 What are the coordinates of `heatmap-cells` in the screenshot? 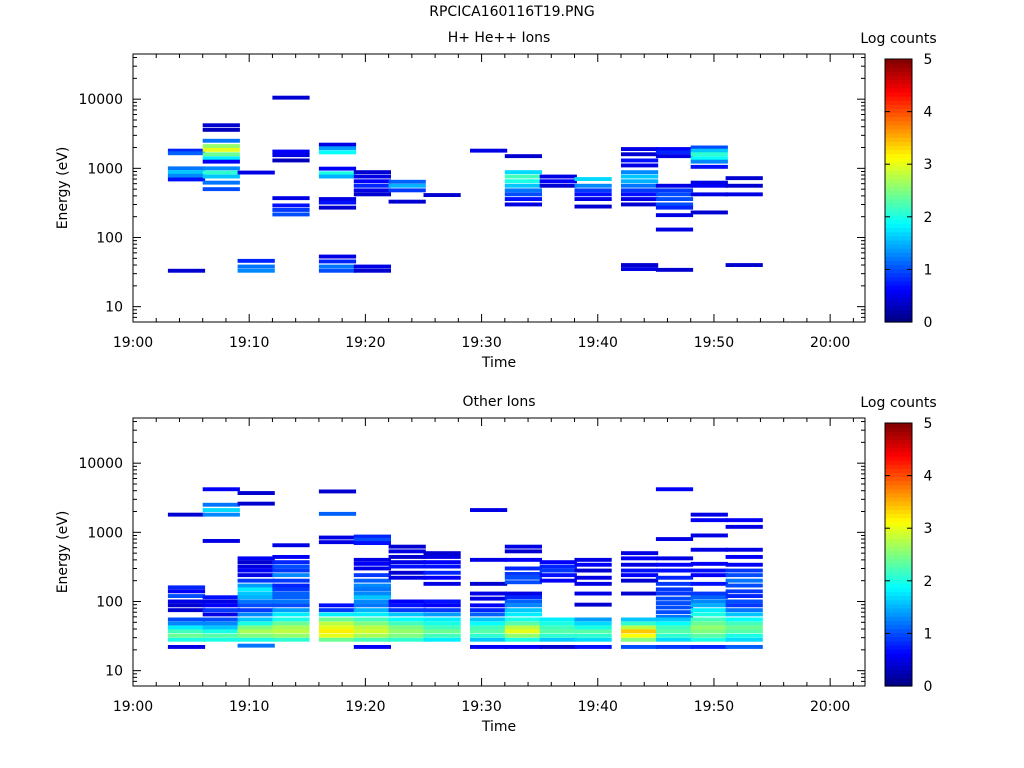 It's located at (465, 184).